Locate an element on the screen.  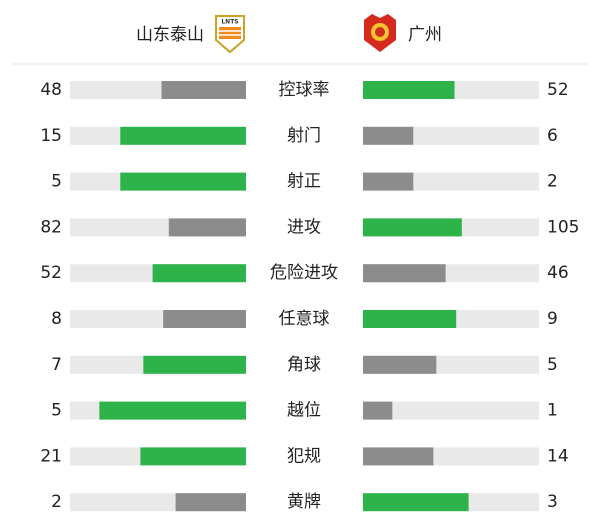
away-value: 3 is located at coordinates (552, 502).